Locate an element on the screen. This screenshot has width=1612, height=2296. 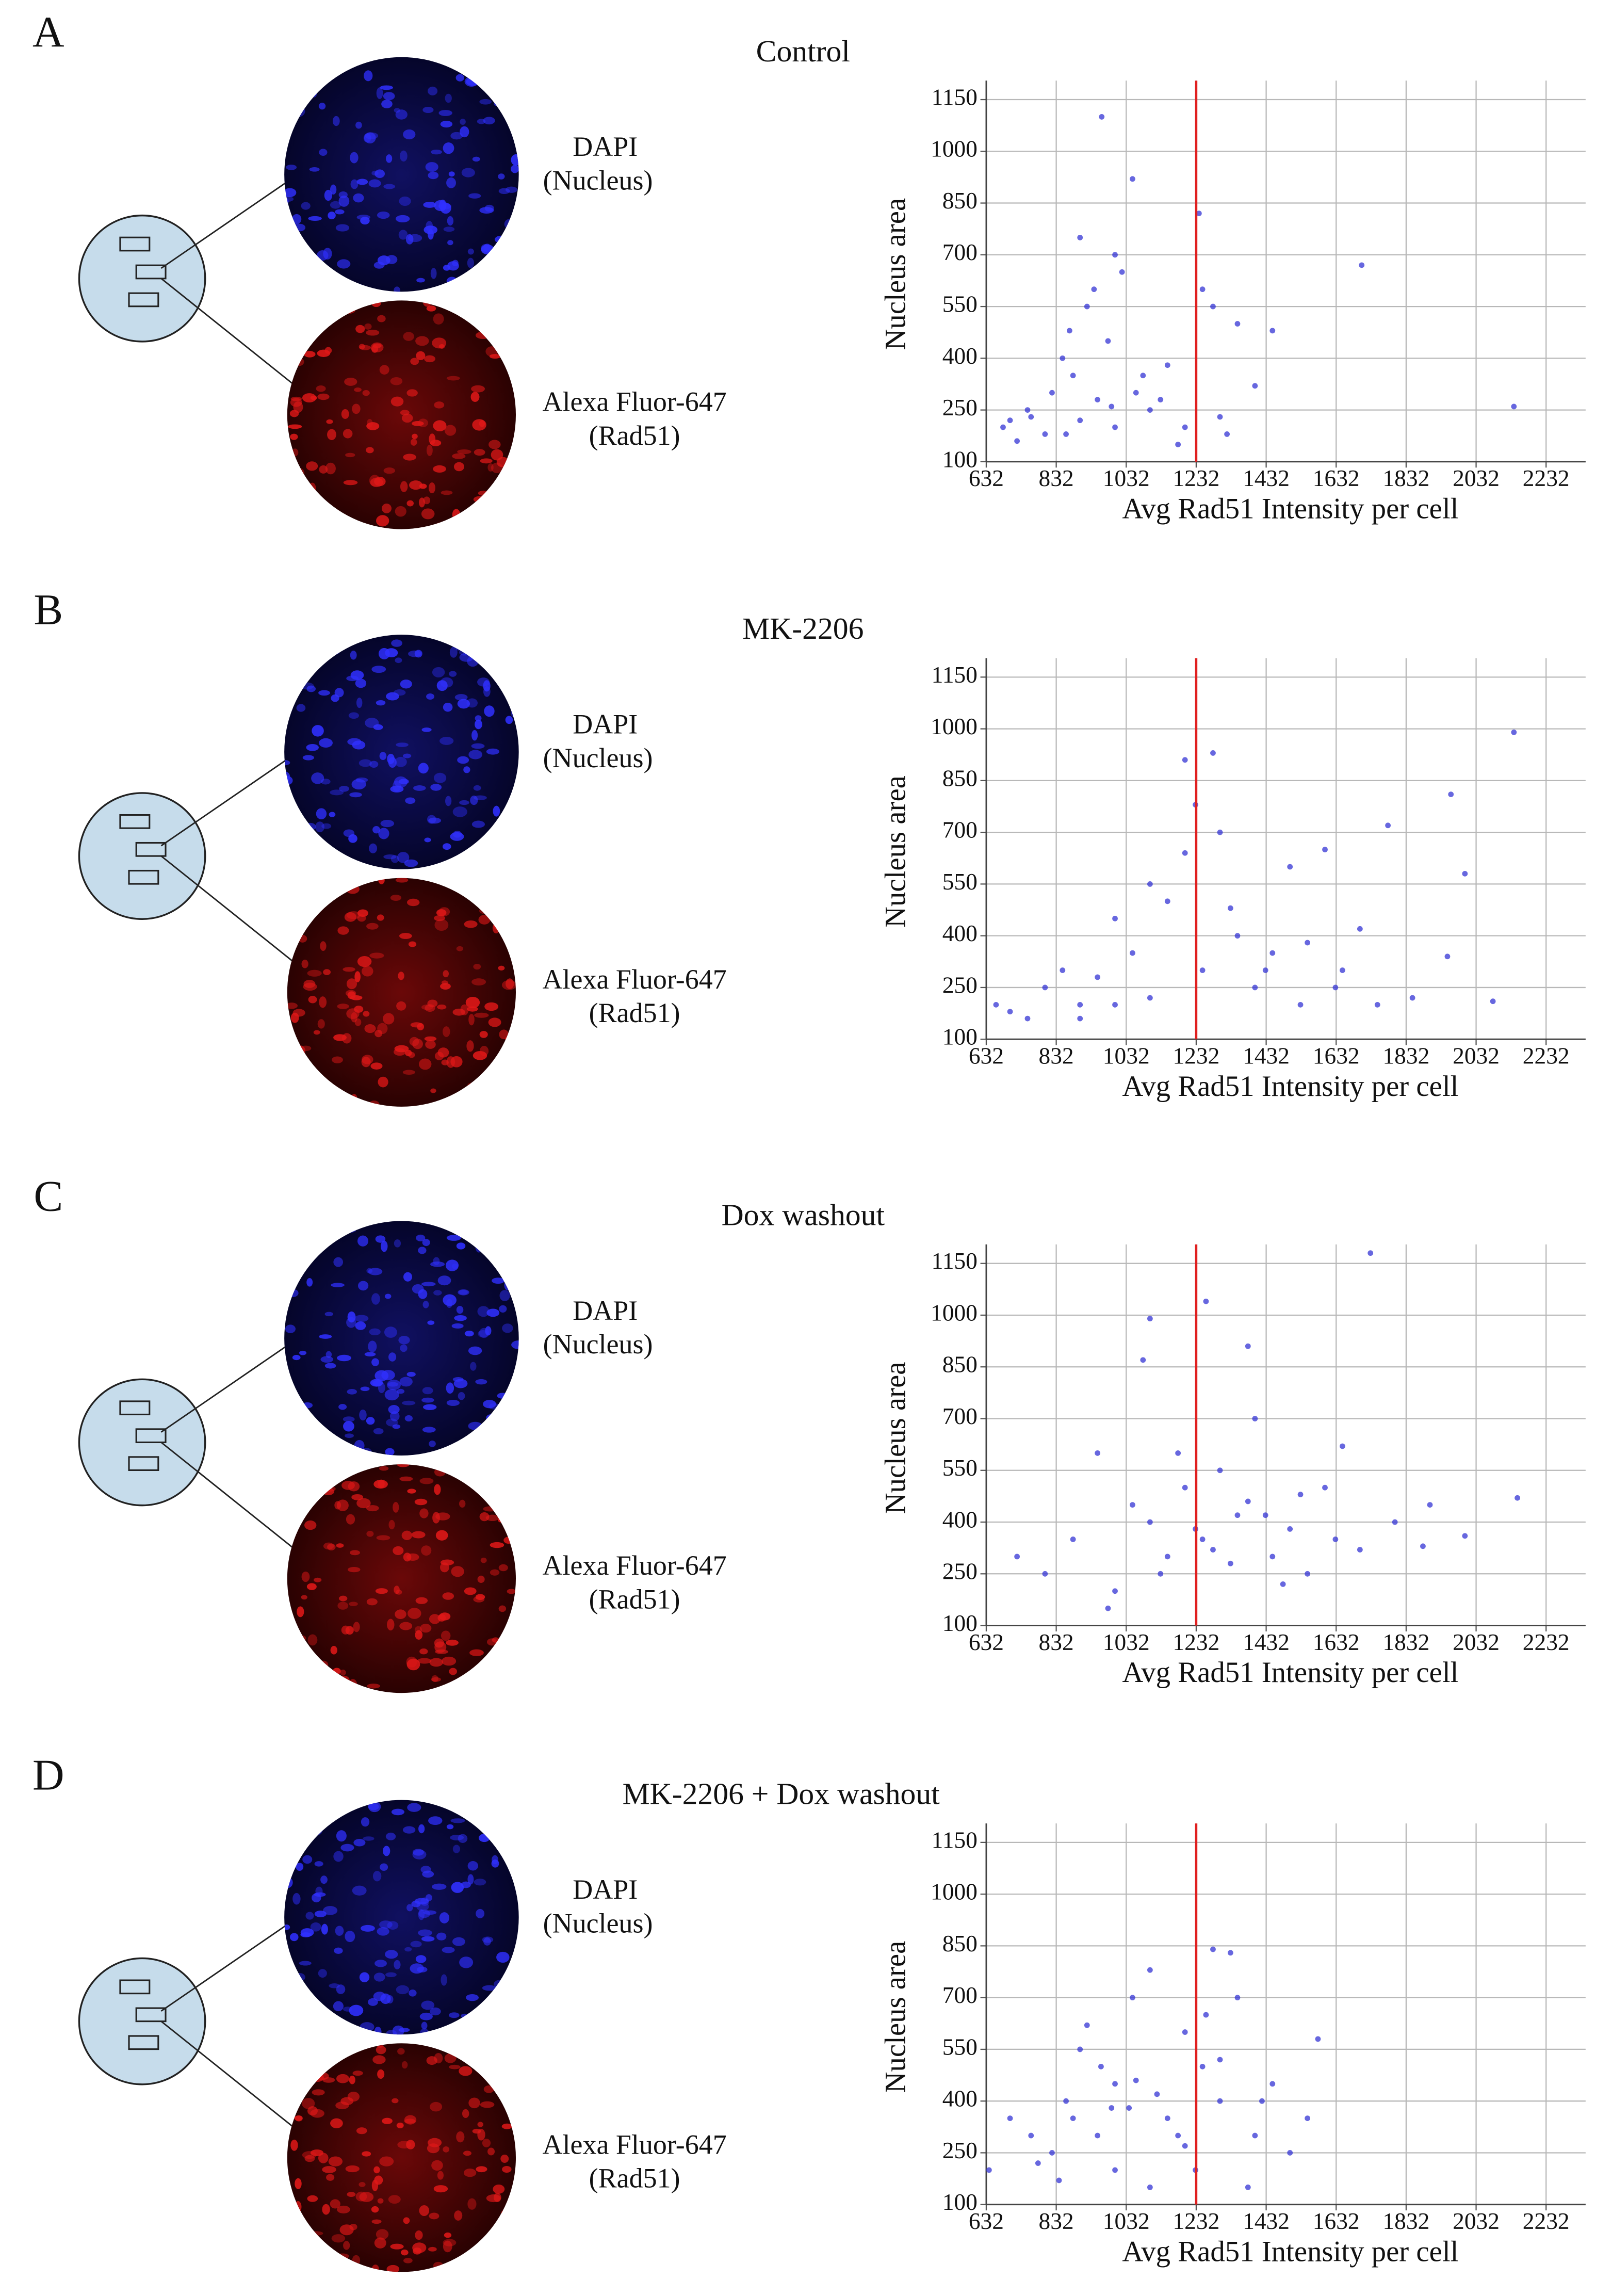
y-tick-label: 1150 is located at coordinates (955, 675).